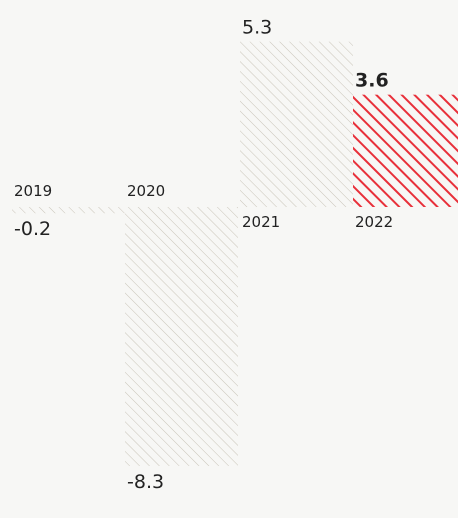  What do you see at coordinates (146, 191) in the screenshot?
I see `year-label-2020: 2020` at bounding box center [146, 191].